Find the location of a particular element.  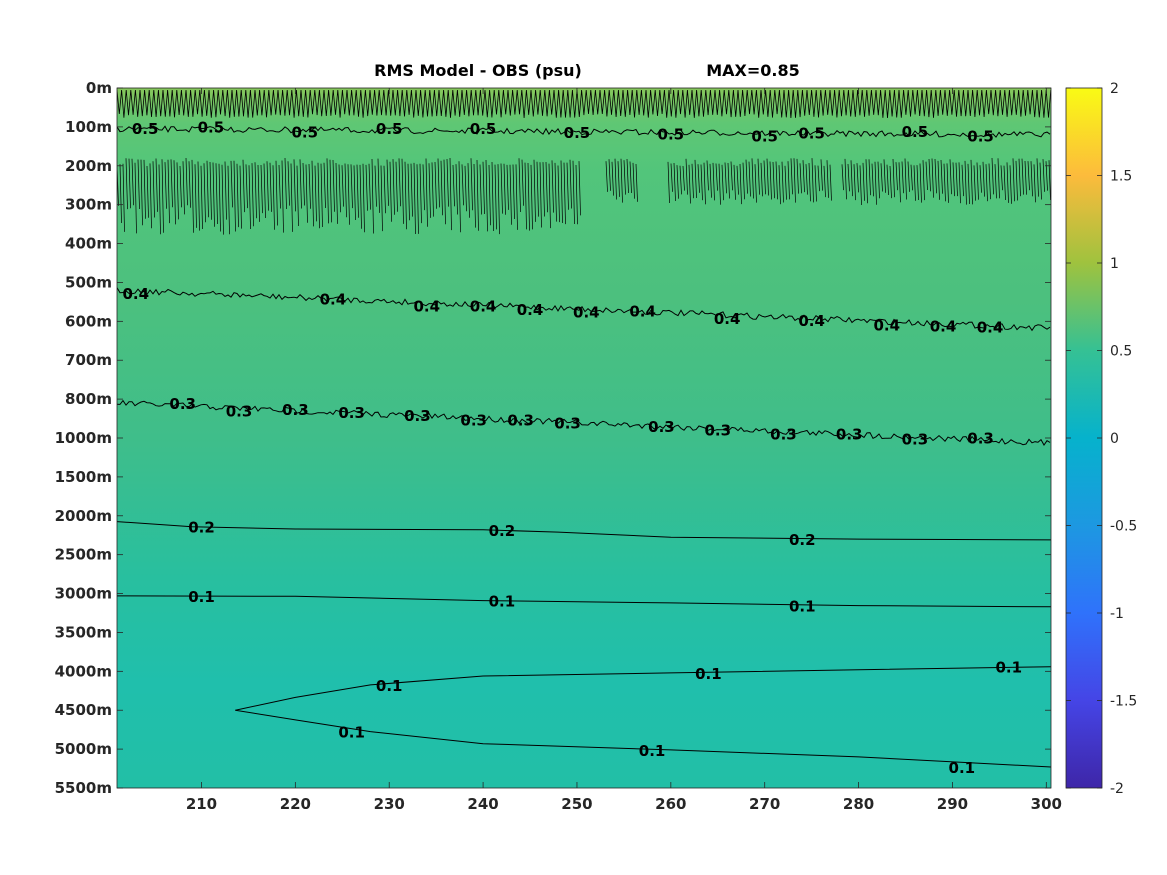

y-tick-label: 2000m is located at coordinates (83, 516).